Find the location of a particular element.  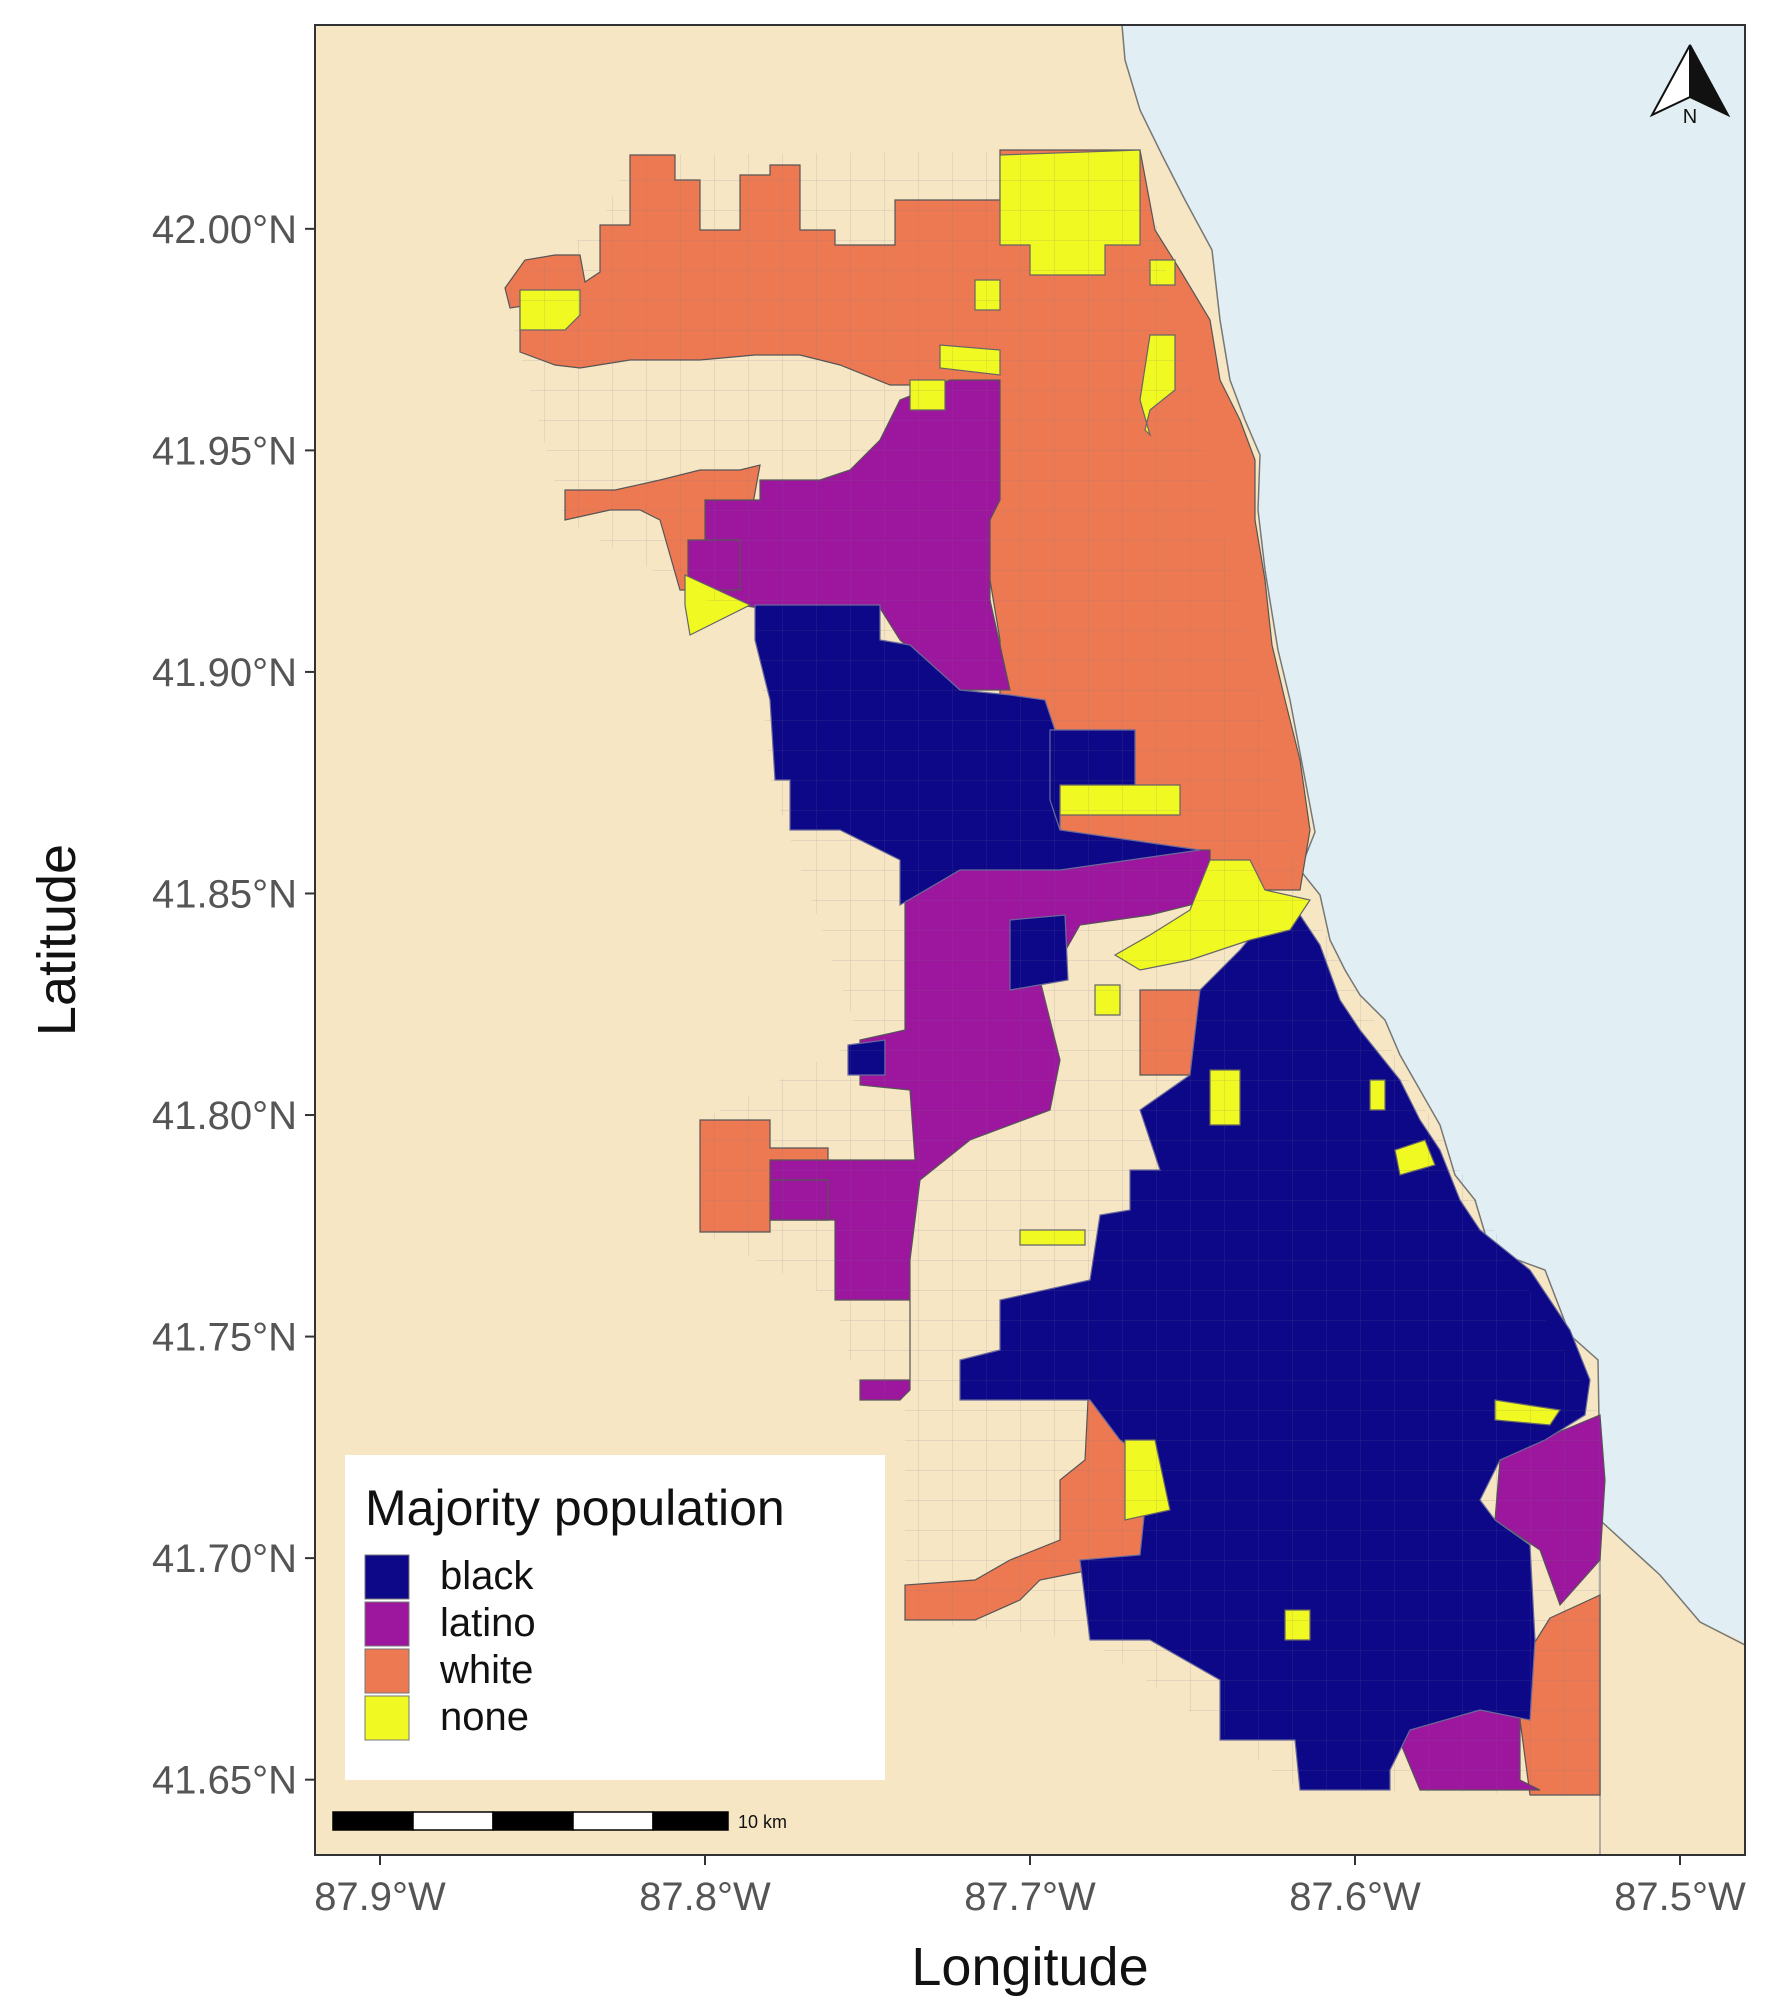

legend-label-none: none is located at coordinates (484, 1717).